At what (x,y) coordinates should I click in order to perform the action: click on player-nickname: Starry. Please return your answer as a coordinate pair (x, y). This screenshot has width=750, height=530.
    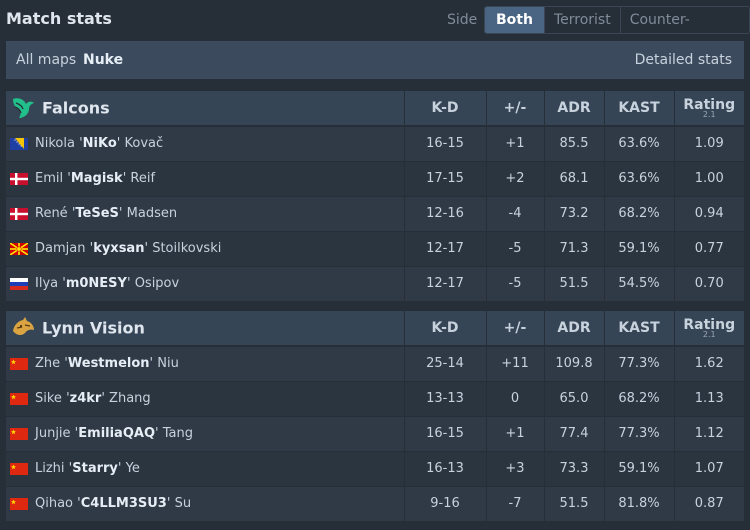
    Looking at the image, I should click on (95, 468).